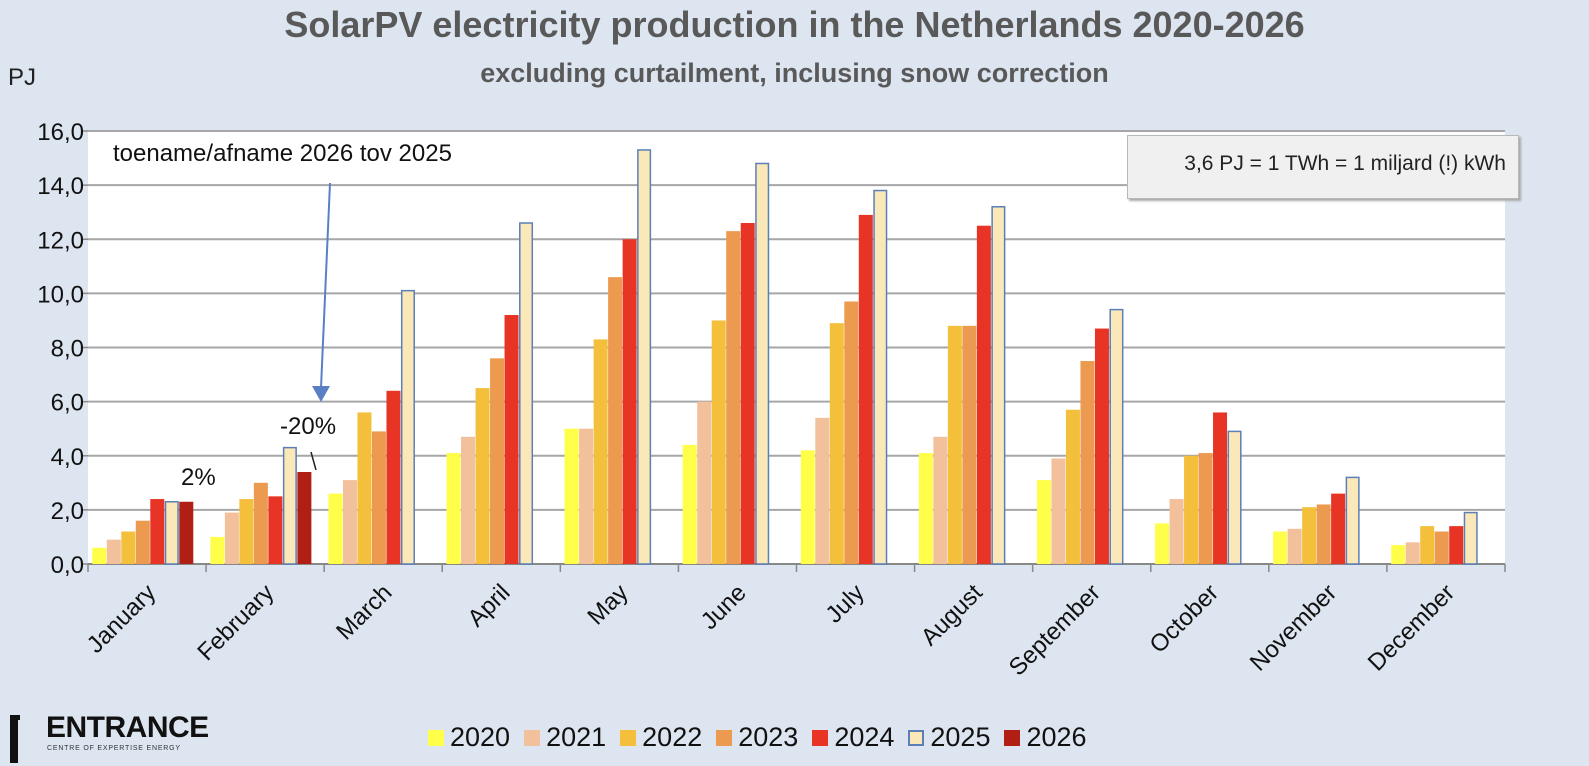  What do you see at coordinates (954, 444) in the screenshot?
I see `bar-2022-august` at bounding box center [954, 444].